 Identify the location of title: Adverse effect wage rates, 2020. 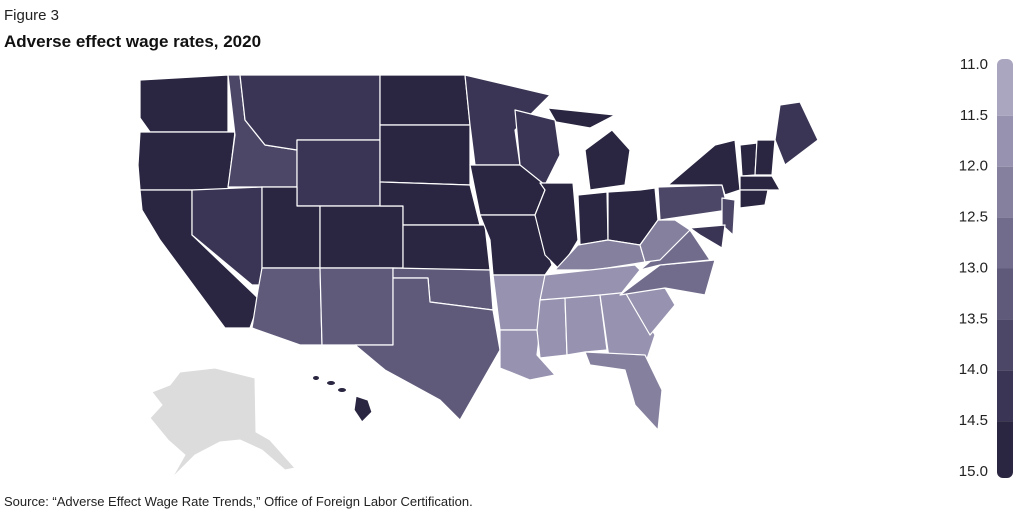
(132, 41).